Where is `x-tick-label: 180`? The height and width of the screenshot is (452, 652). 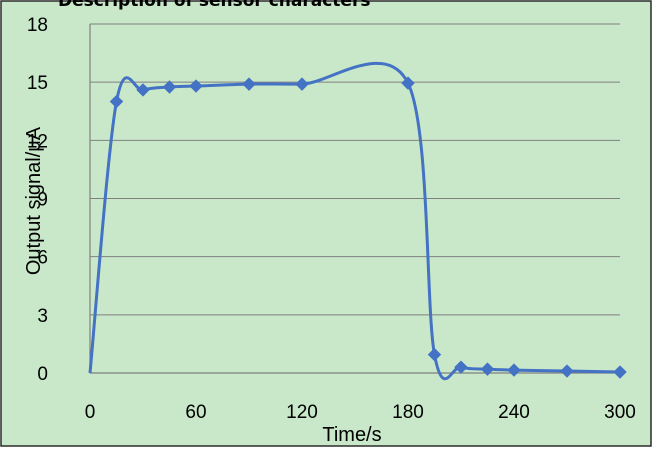 x-tick-label: 180 is located at coordinates (408, 412).